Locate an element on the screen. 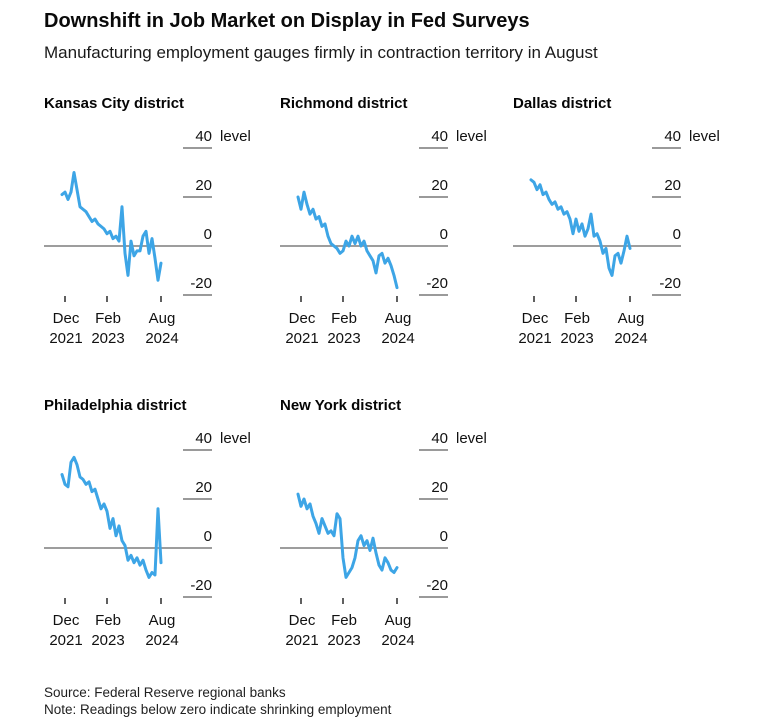 Image resolution: width=770 pixels, height=719 pixels. chart-title: Richmond district is located at coordinates (344, 103).